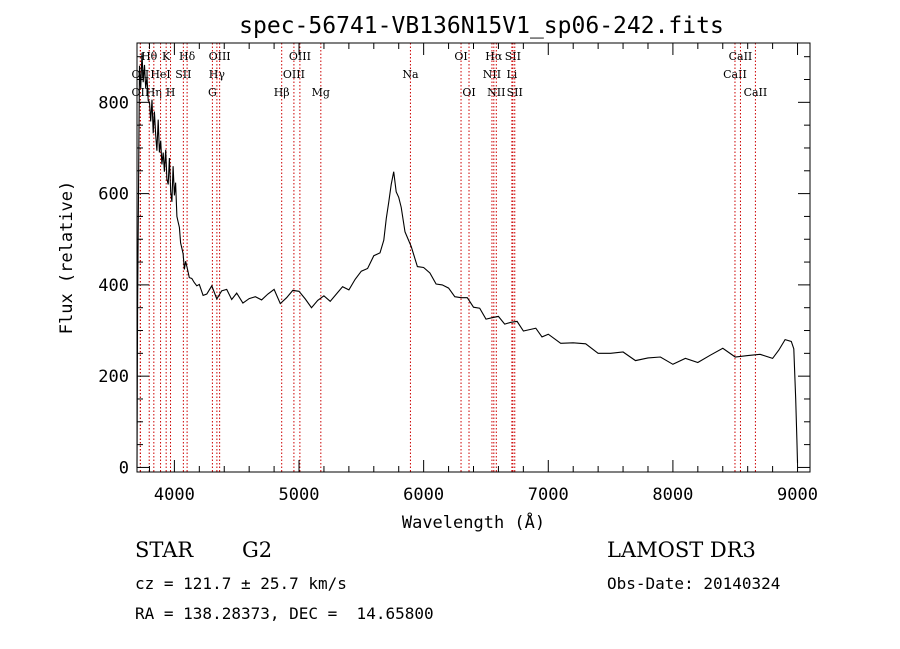  What do you see at coordinates (756, 92) in the screenshot?
I see `line-label-27: CaII` at bounding box center [756, 92].